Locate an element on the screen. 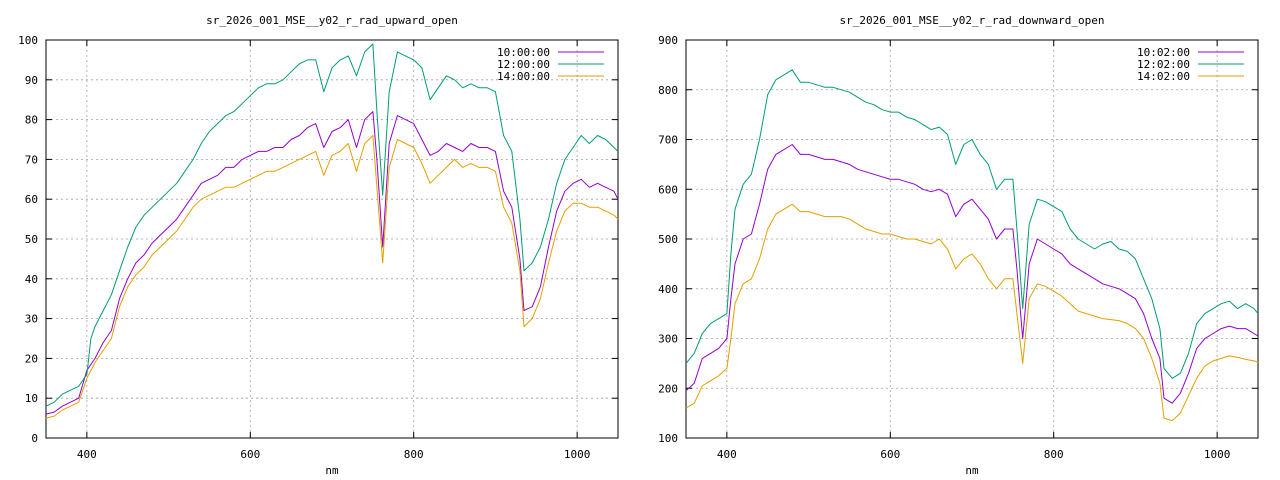  chart-title: sr_2026_001_MSE__y02_r_rad_upward_open is located at coordinates (332, 20).